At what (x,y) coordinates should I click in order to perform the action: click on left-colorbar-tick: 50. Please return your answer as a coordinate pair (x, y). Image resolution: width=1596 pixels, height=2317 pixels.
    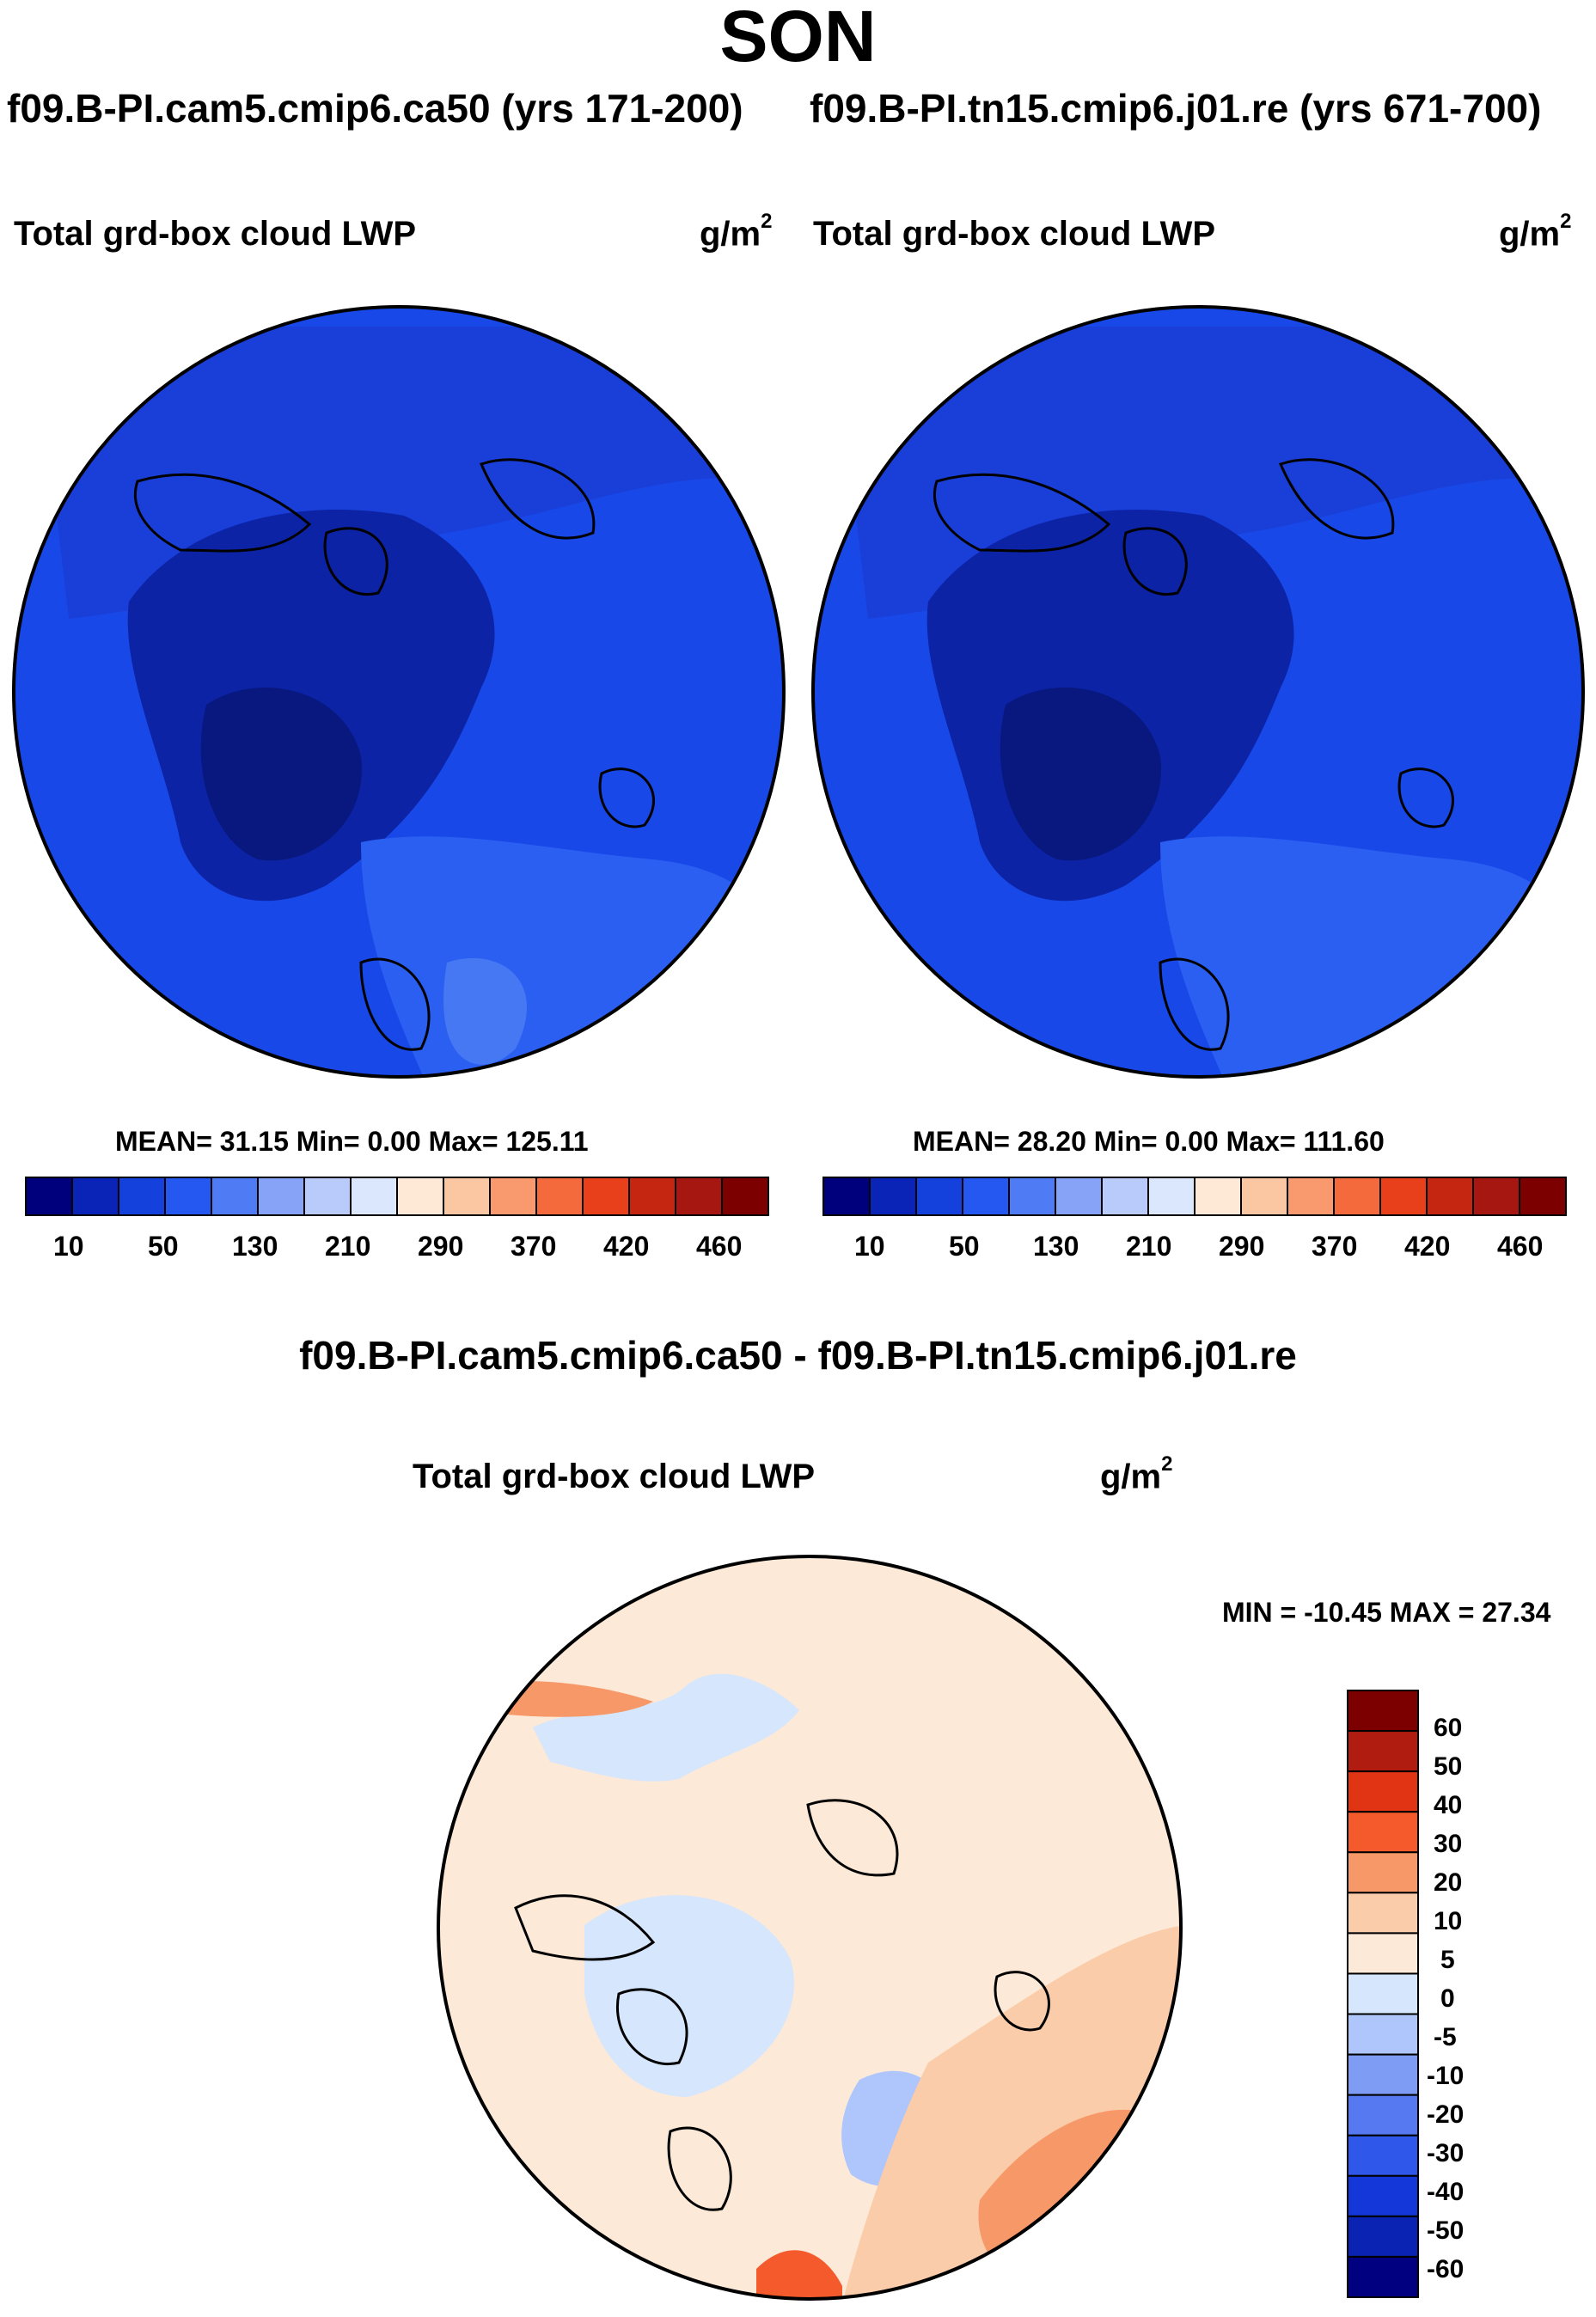
    Looking at the image, I should click on (163, 1246).